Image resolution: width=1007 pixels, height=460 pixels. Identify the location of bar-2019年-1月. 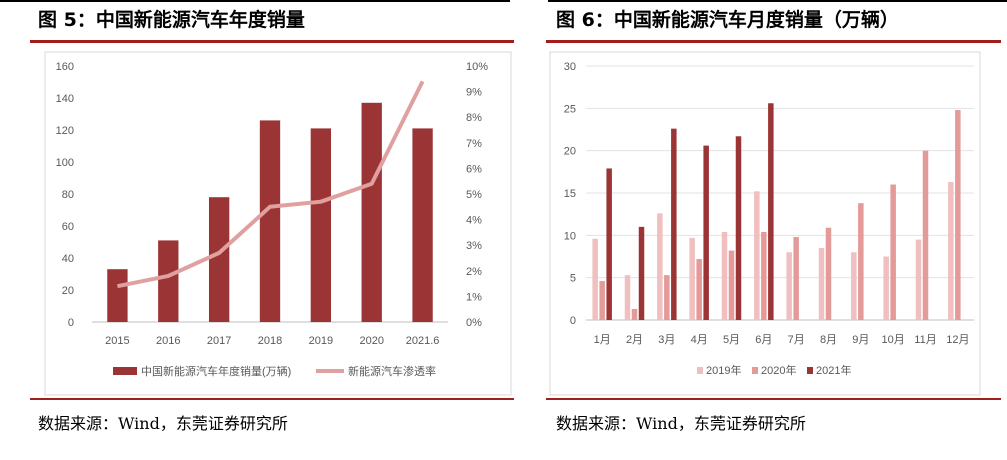
(595, 279).